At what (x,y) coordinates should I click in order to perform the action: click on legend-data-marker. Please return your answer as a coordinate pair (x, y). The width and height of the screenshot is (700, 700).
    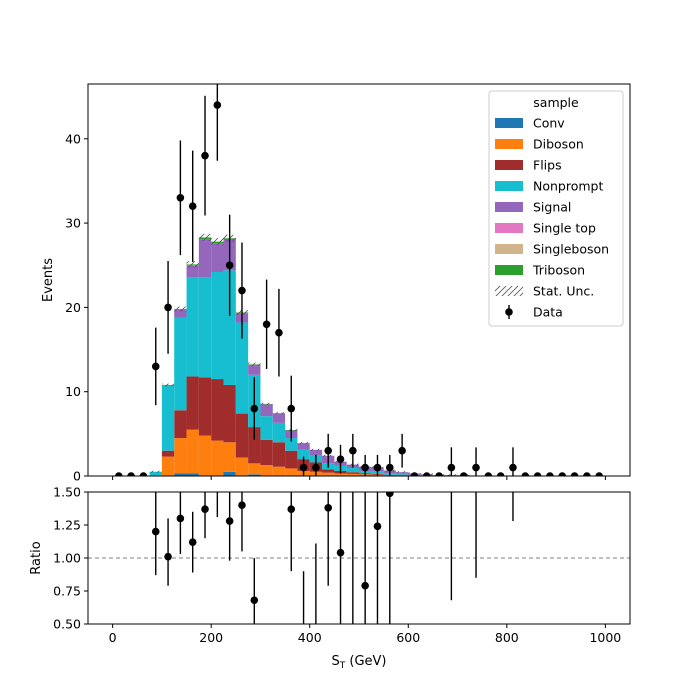
    Looking at the image, I should click on (509, 312).